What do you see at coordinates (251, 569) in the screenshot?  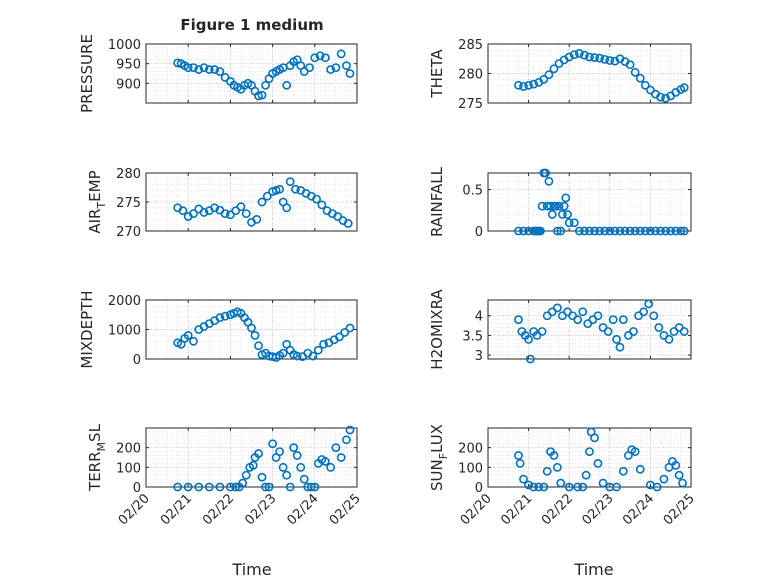 I see `x-axis-label-left: Time` at bounding box center [251, 569].